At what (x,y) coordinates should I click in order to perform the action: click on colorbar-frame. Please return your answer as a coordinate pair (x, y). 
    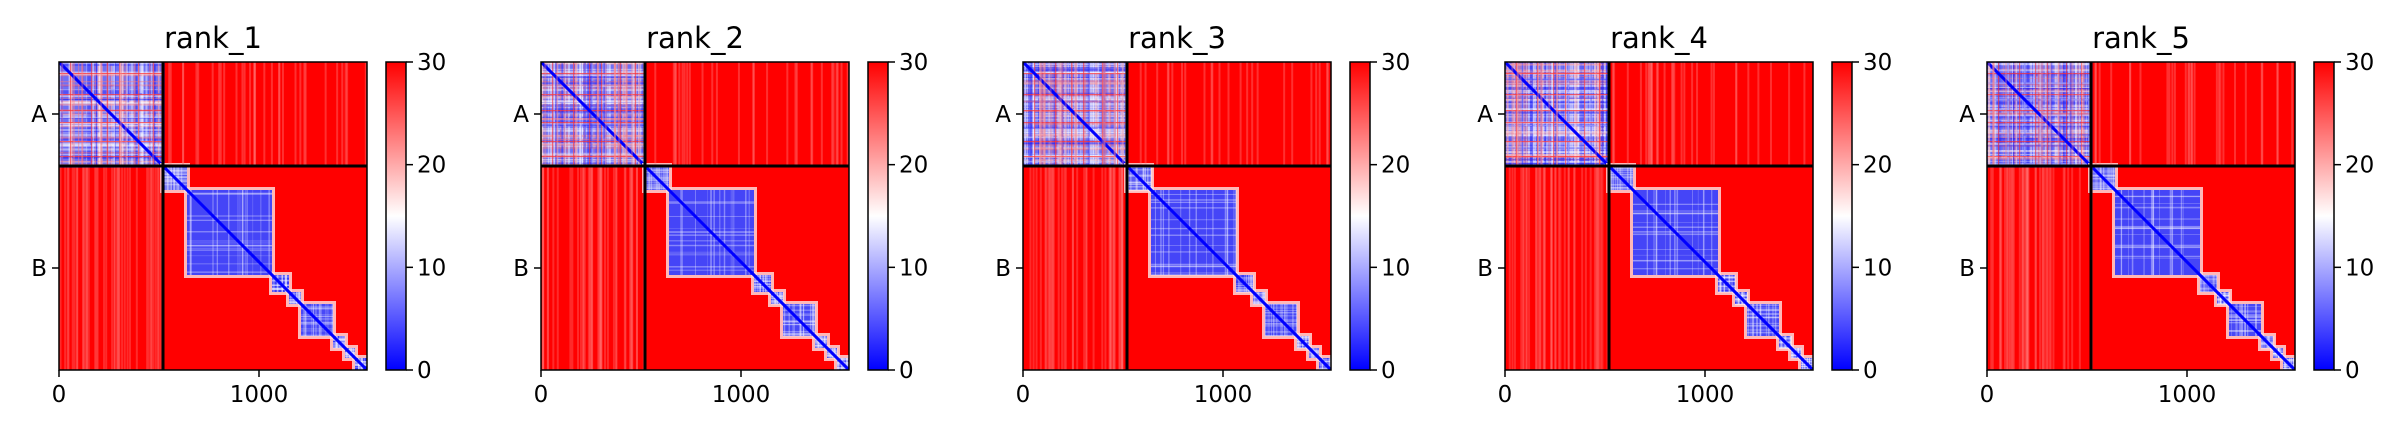
    Looking at the image, I should click on (1360, 216).